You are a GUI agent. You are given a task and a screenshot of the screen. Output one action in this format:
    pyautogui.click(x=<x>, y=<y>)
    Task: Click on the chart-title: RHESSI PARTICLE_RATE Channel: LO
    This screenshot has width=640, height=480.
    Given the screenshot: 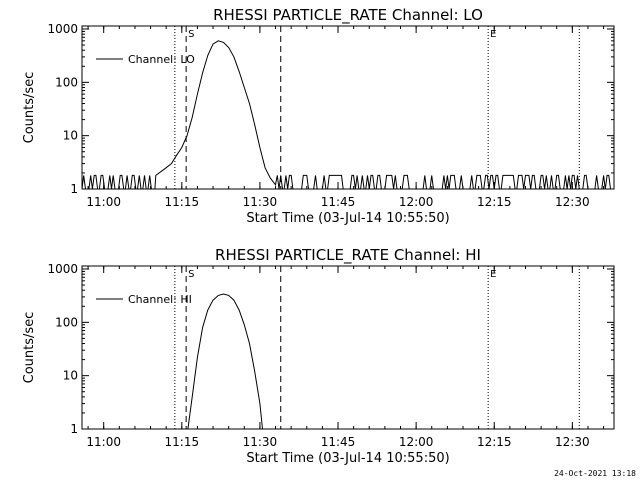 What is the action you would take?
    pyautogui.click(x=348, y=15)
    